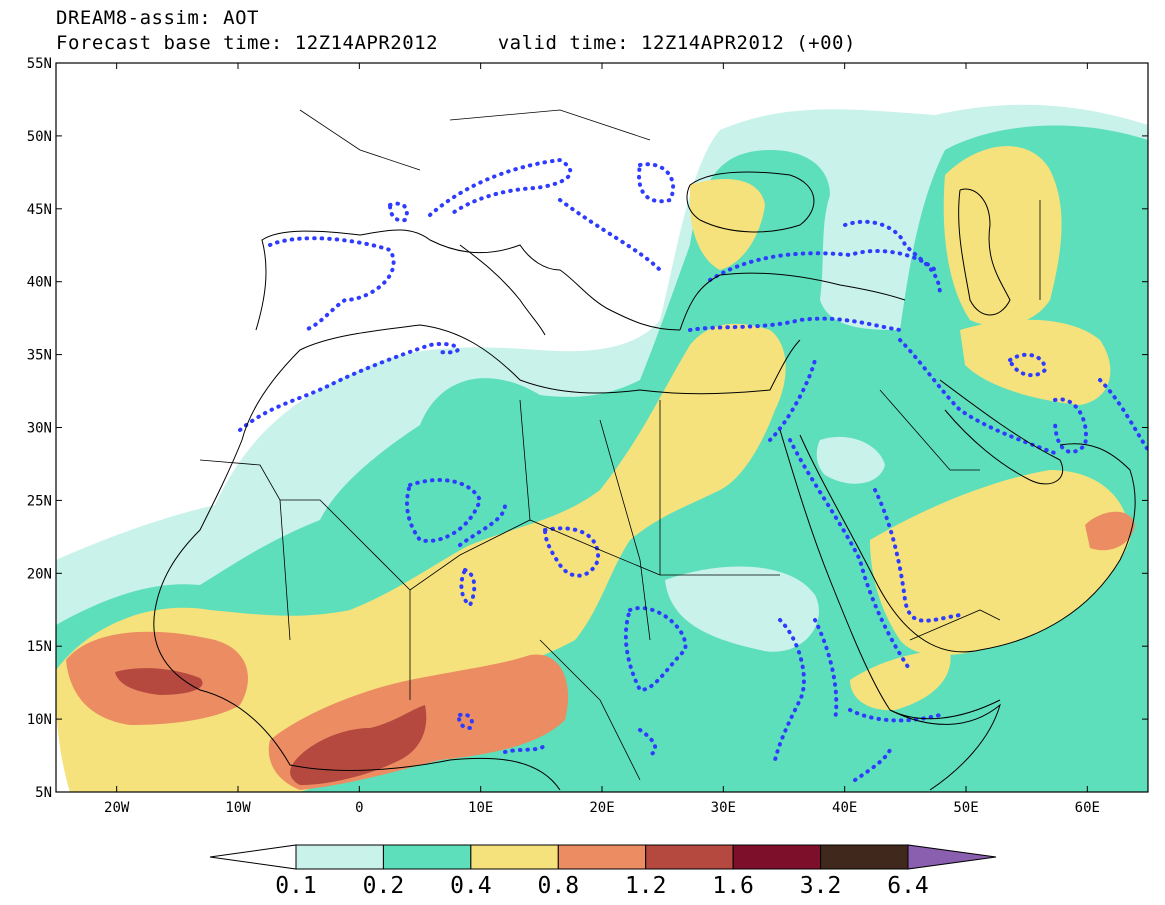  Describe the element at coordinates (384, 886) in the screenshot. I see `colorbar-tick-label: 0.2` at that location.